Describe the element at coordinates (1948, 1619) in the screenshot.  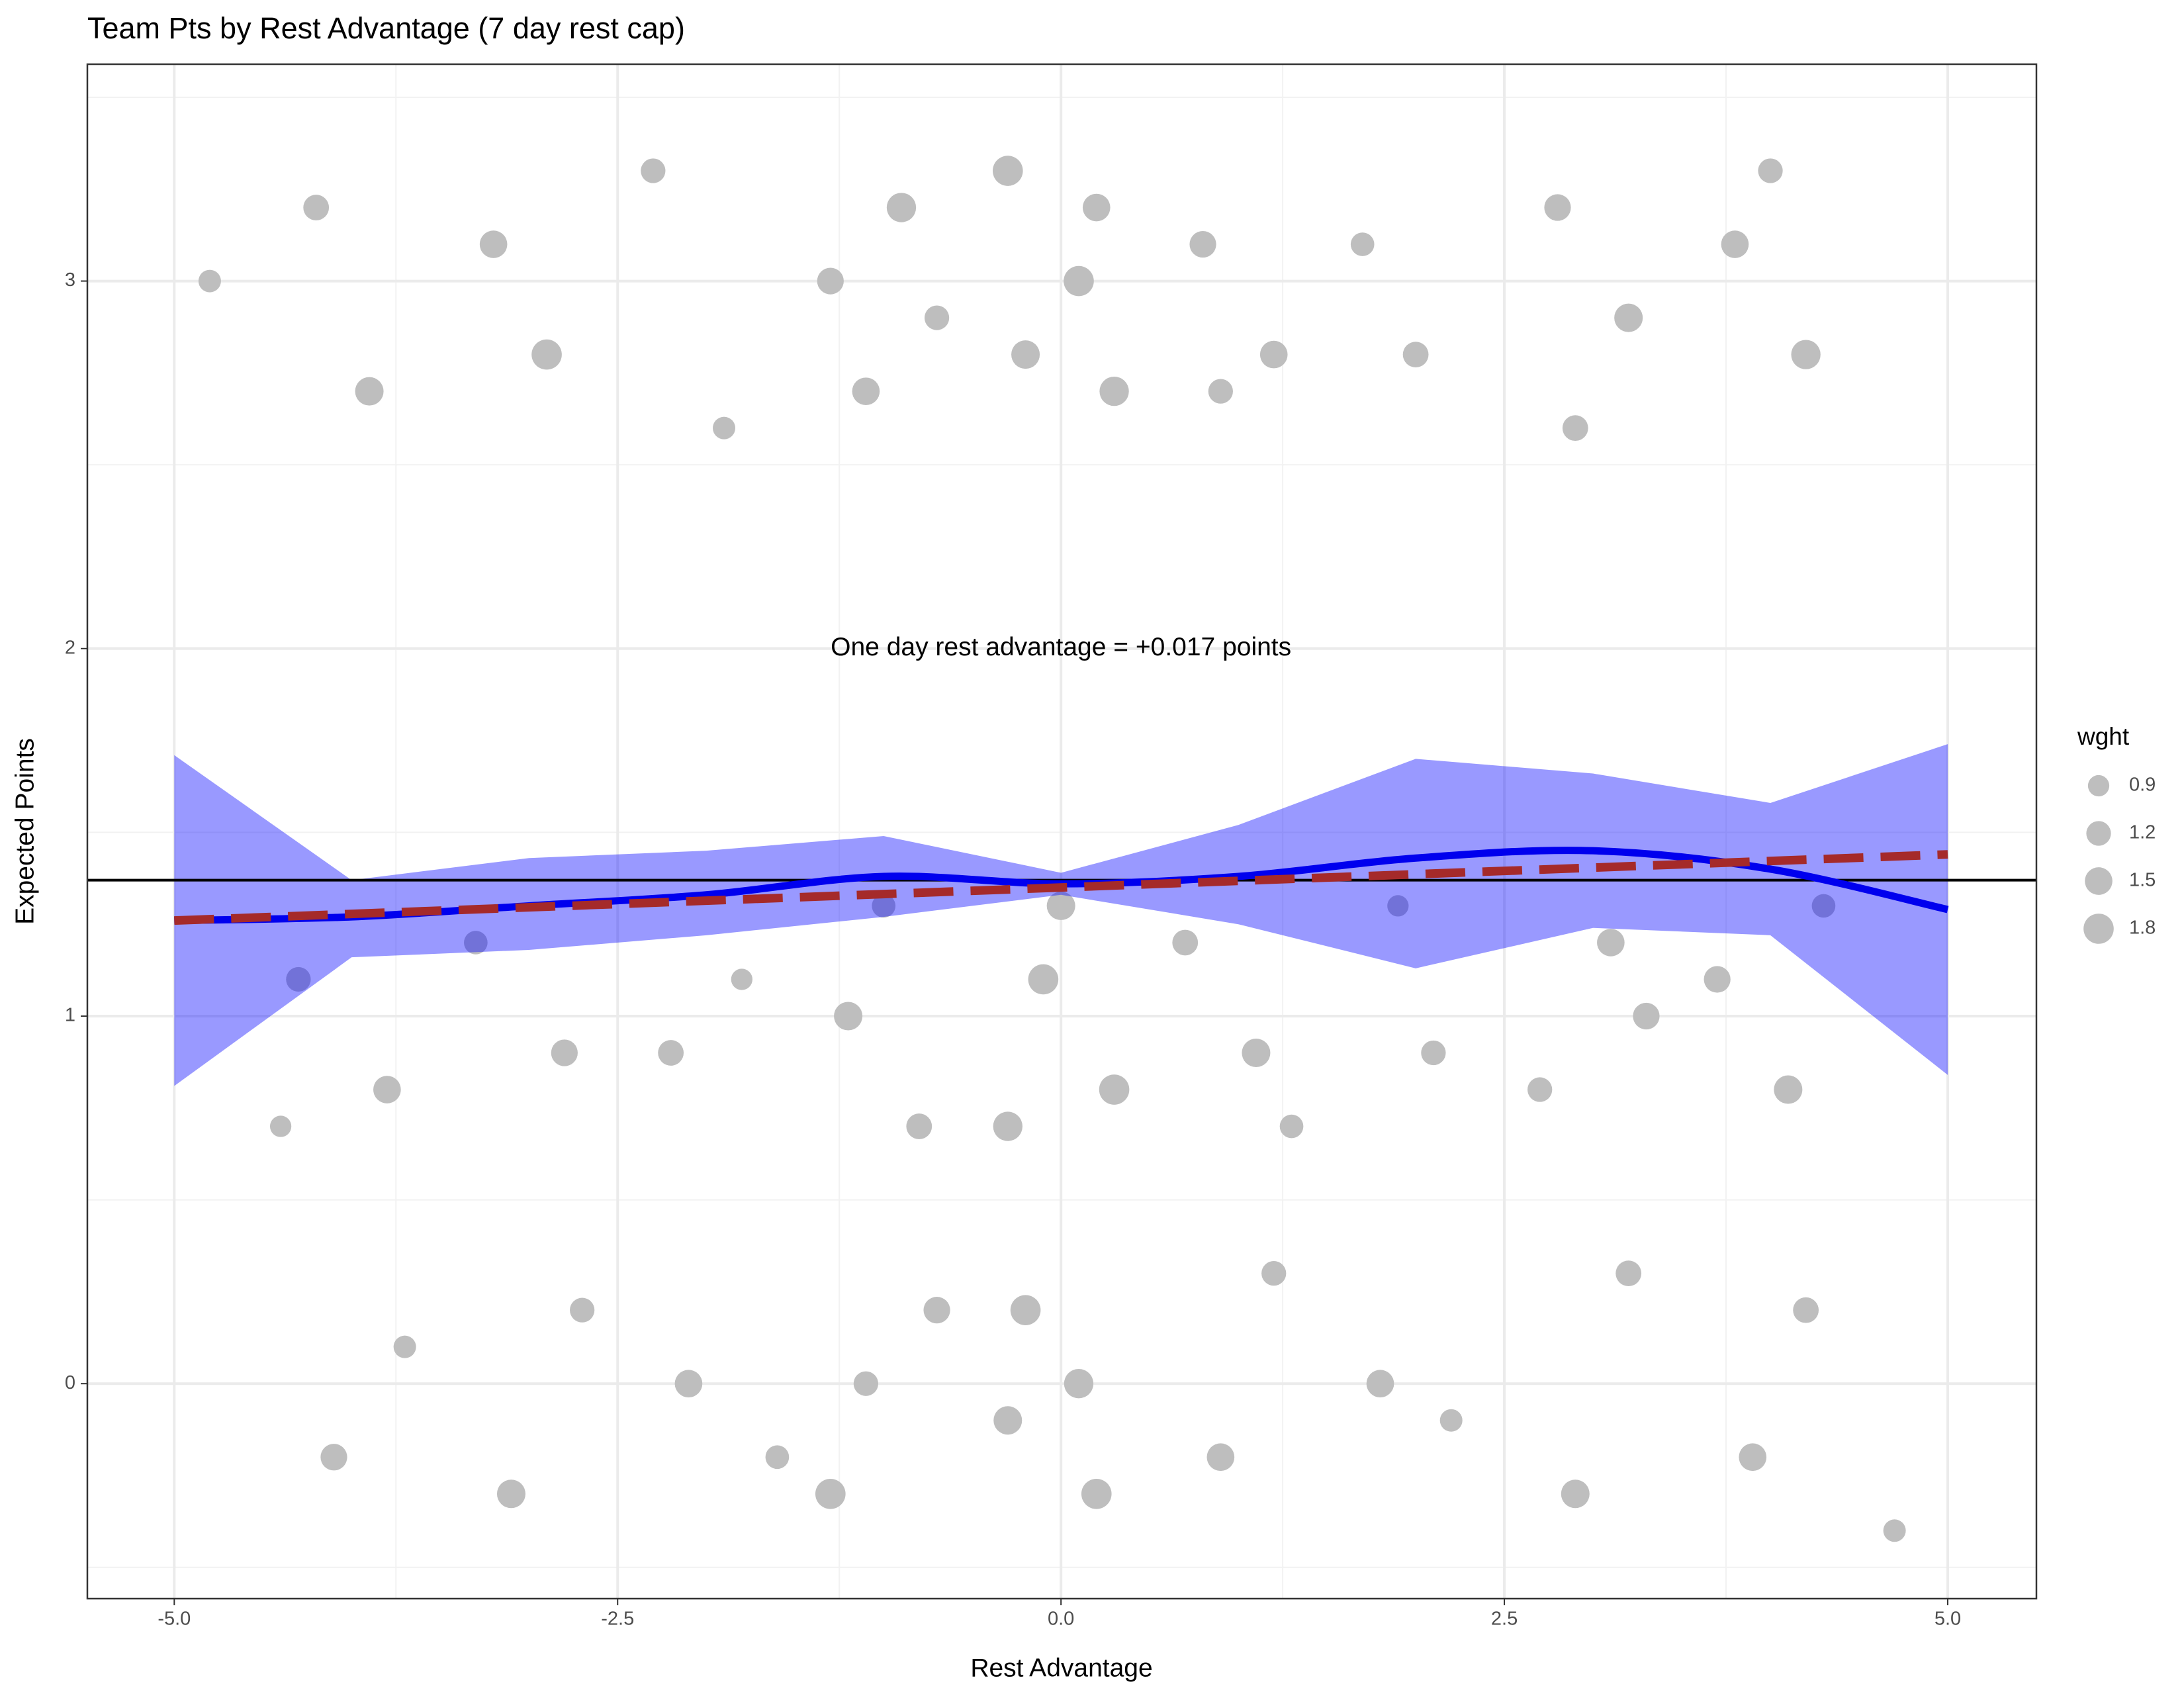
I see `x-tick-label: 5.0` at that location.